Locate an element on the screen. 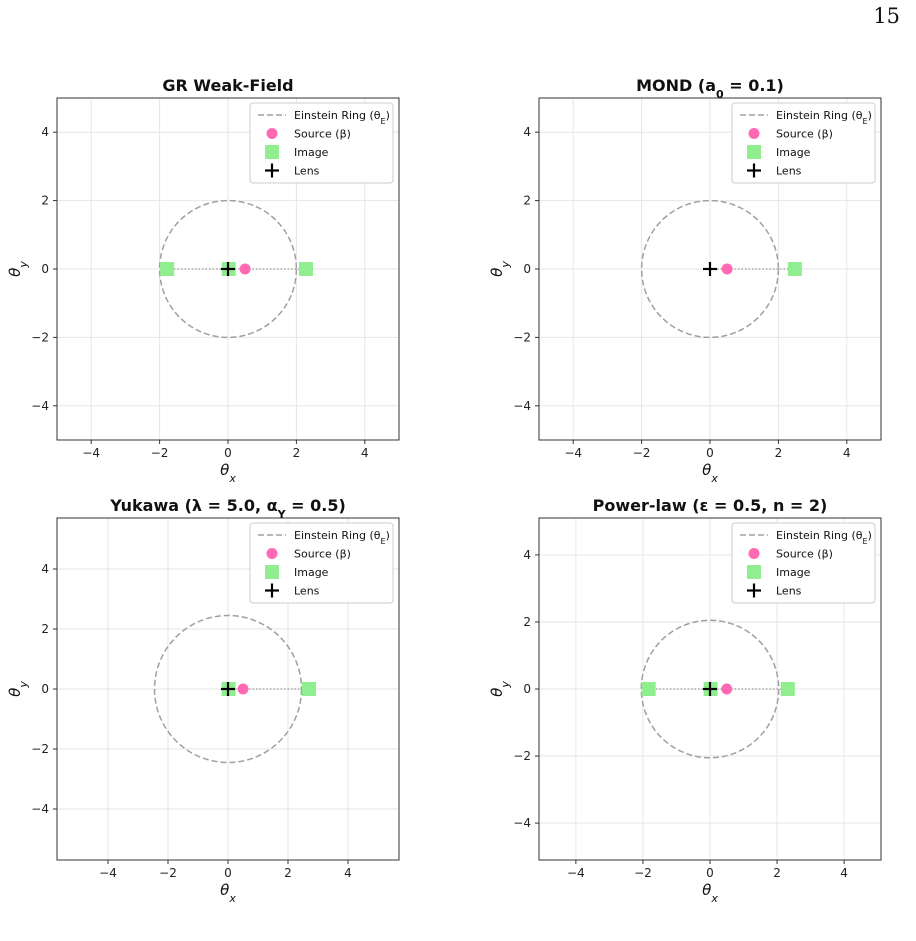 The width and height of the screenshot is (916, 941). chart-title: Yukawa (λ = 5.0, αY = 0.5) is located at coordinates (227, 508).